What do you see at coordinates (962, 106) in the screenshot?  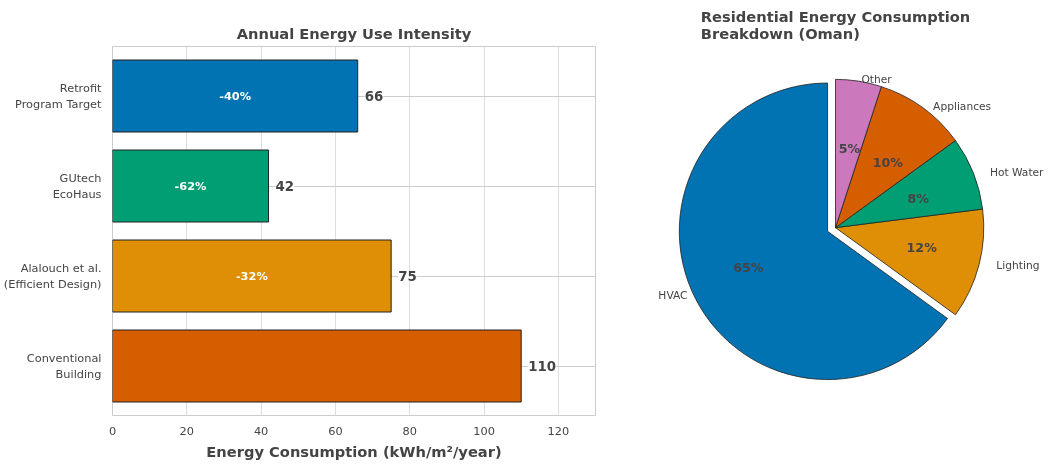 I see `slice-label: Appliances` at bounding box center [962, 106].